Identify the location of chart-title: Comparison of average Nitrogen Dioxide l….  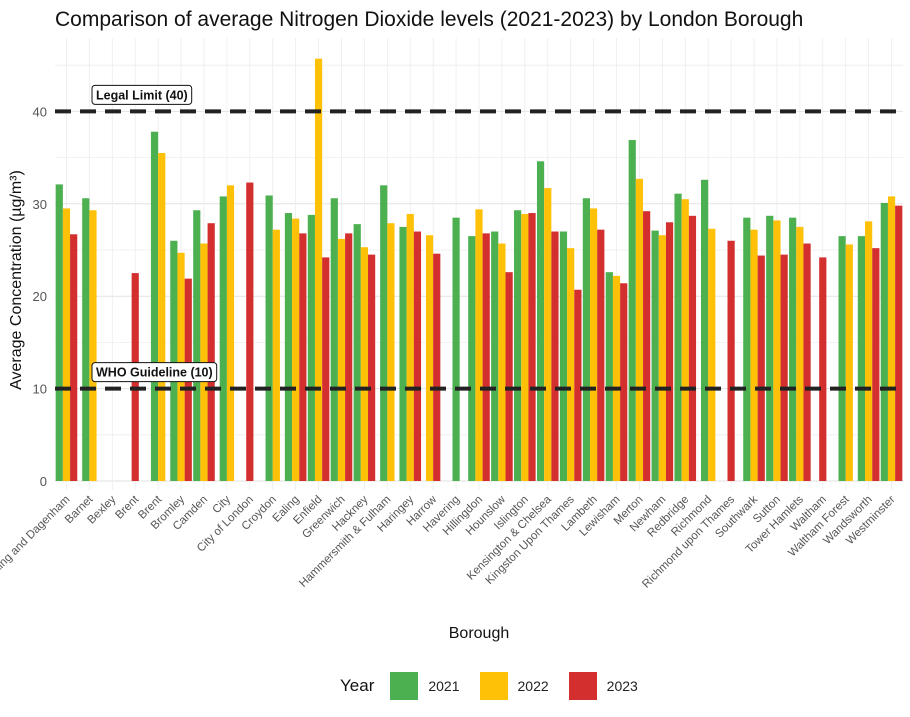
(429, 19).